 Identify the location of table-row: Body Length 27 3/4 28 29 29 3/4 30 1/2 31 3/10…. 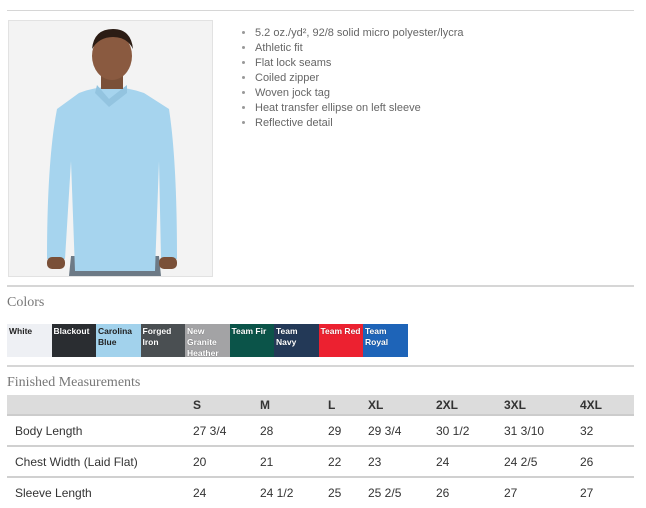
(320, 431).